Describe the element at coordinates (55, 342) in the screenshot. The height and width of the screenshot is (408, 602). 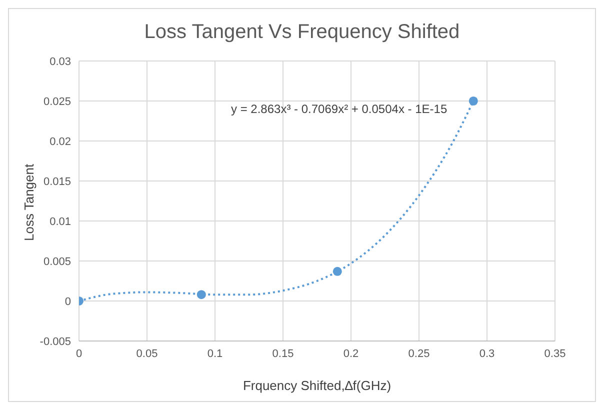
I see `y-tick-label: -0.005` at that location.